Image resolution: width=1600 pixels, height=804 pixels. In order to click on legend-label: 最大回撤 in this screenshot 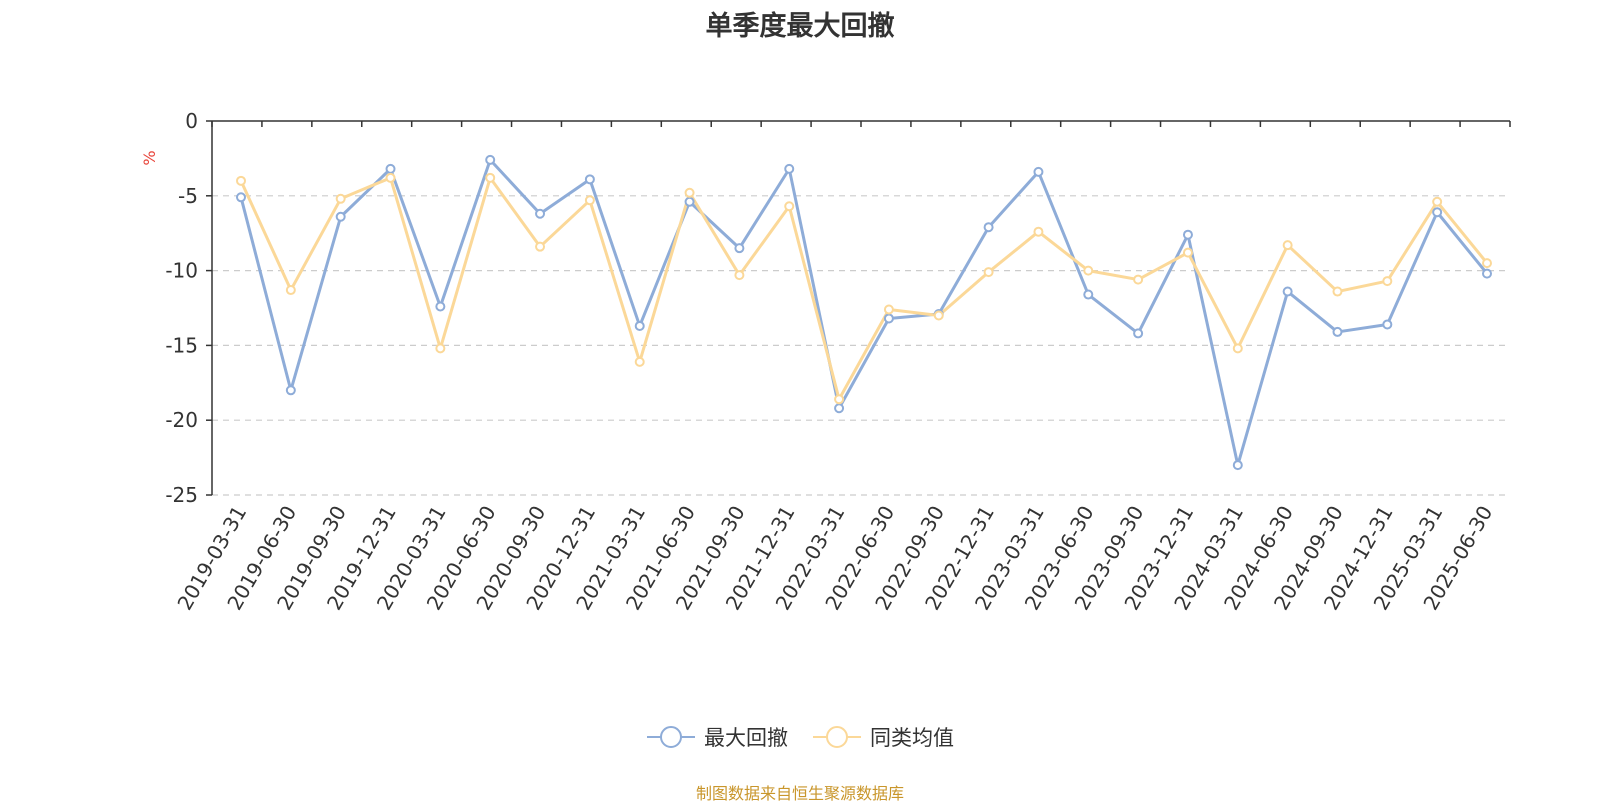, I will do `click(746, 738)`.